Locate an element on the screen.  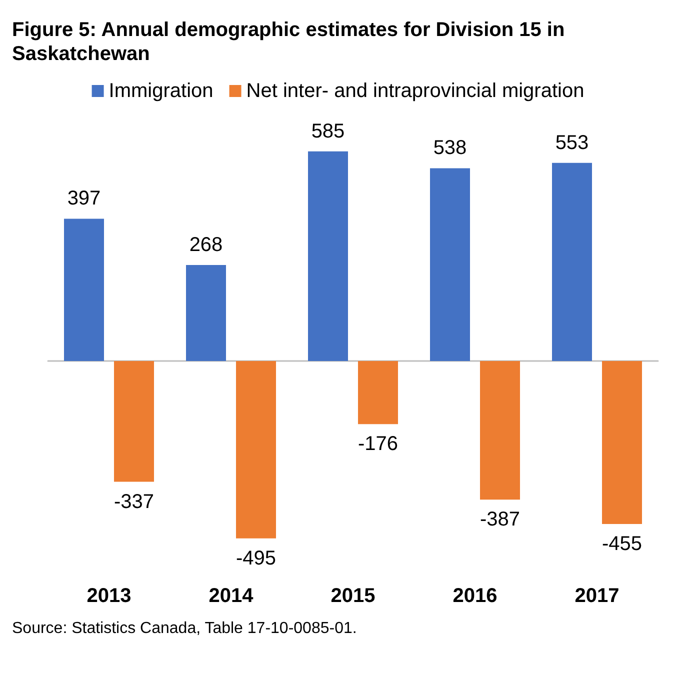
data-label: -387 is located at coordinates (500, 519).